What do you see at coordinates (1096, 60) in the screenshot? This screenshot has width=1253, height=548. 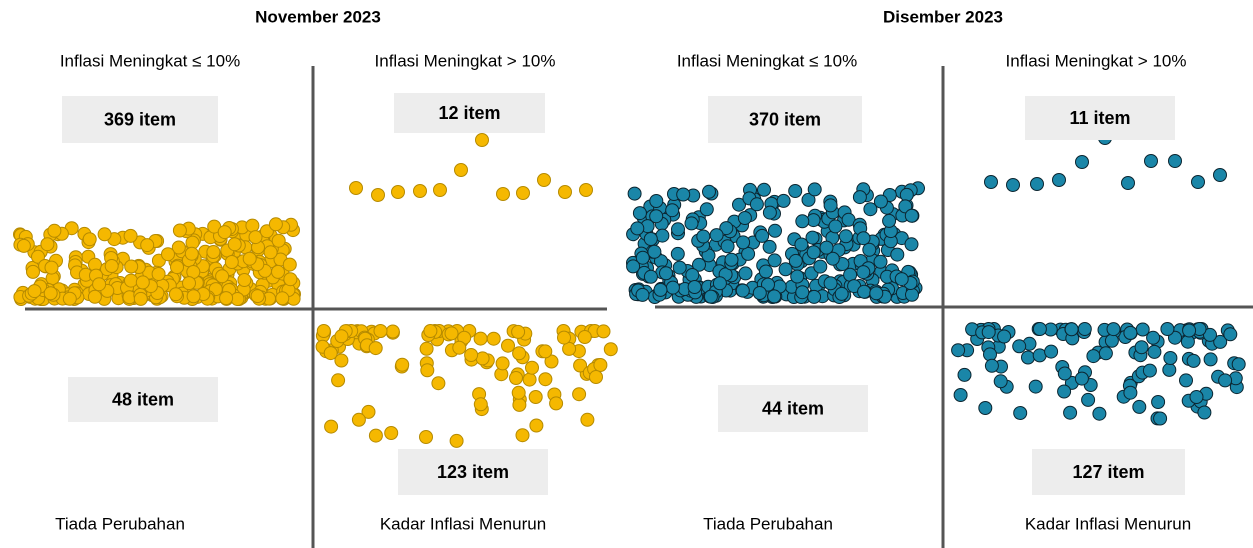 I see `quadrant-label: Inflasi Meningkat > 10%` at bounding box center [1096, 60].